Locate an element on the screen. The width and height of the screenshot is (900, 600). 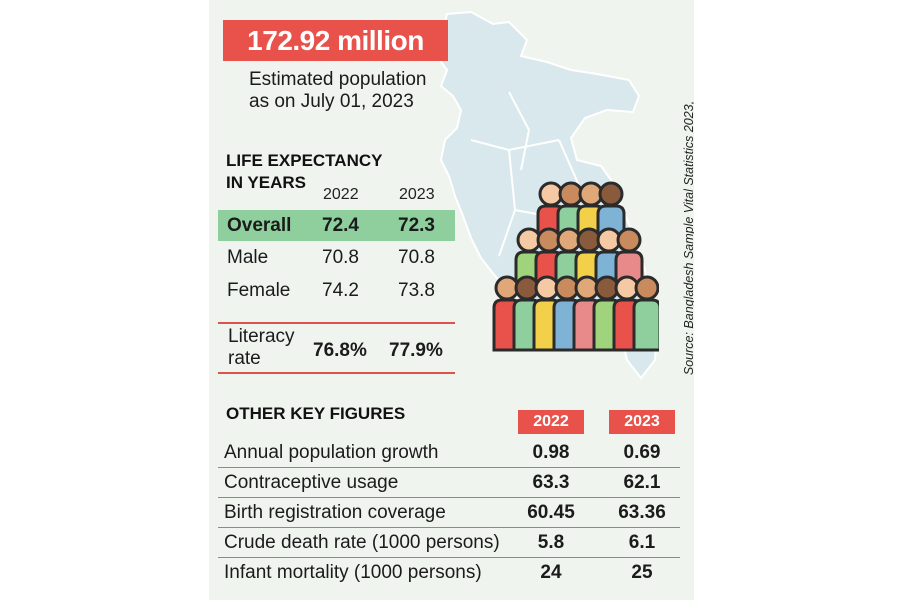
le-row-2022: 70.8 is located at coordinates (340, 257).